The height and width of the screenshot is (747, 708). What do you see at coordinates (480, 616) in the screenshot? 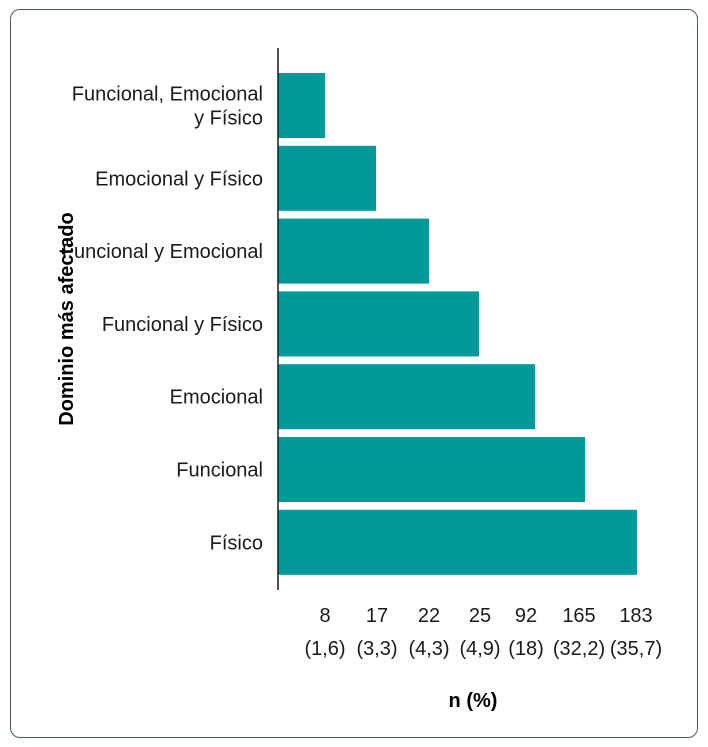
I see `tick-n-3: 25` at bounding box center [480, 616].